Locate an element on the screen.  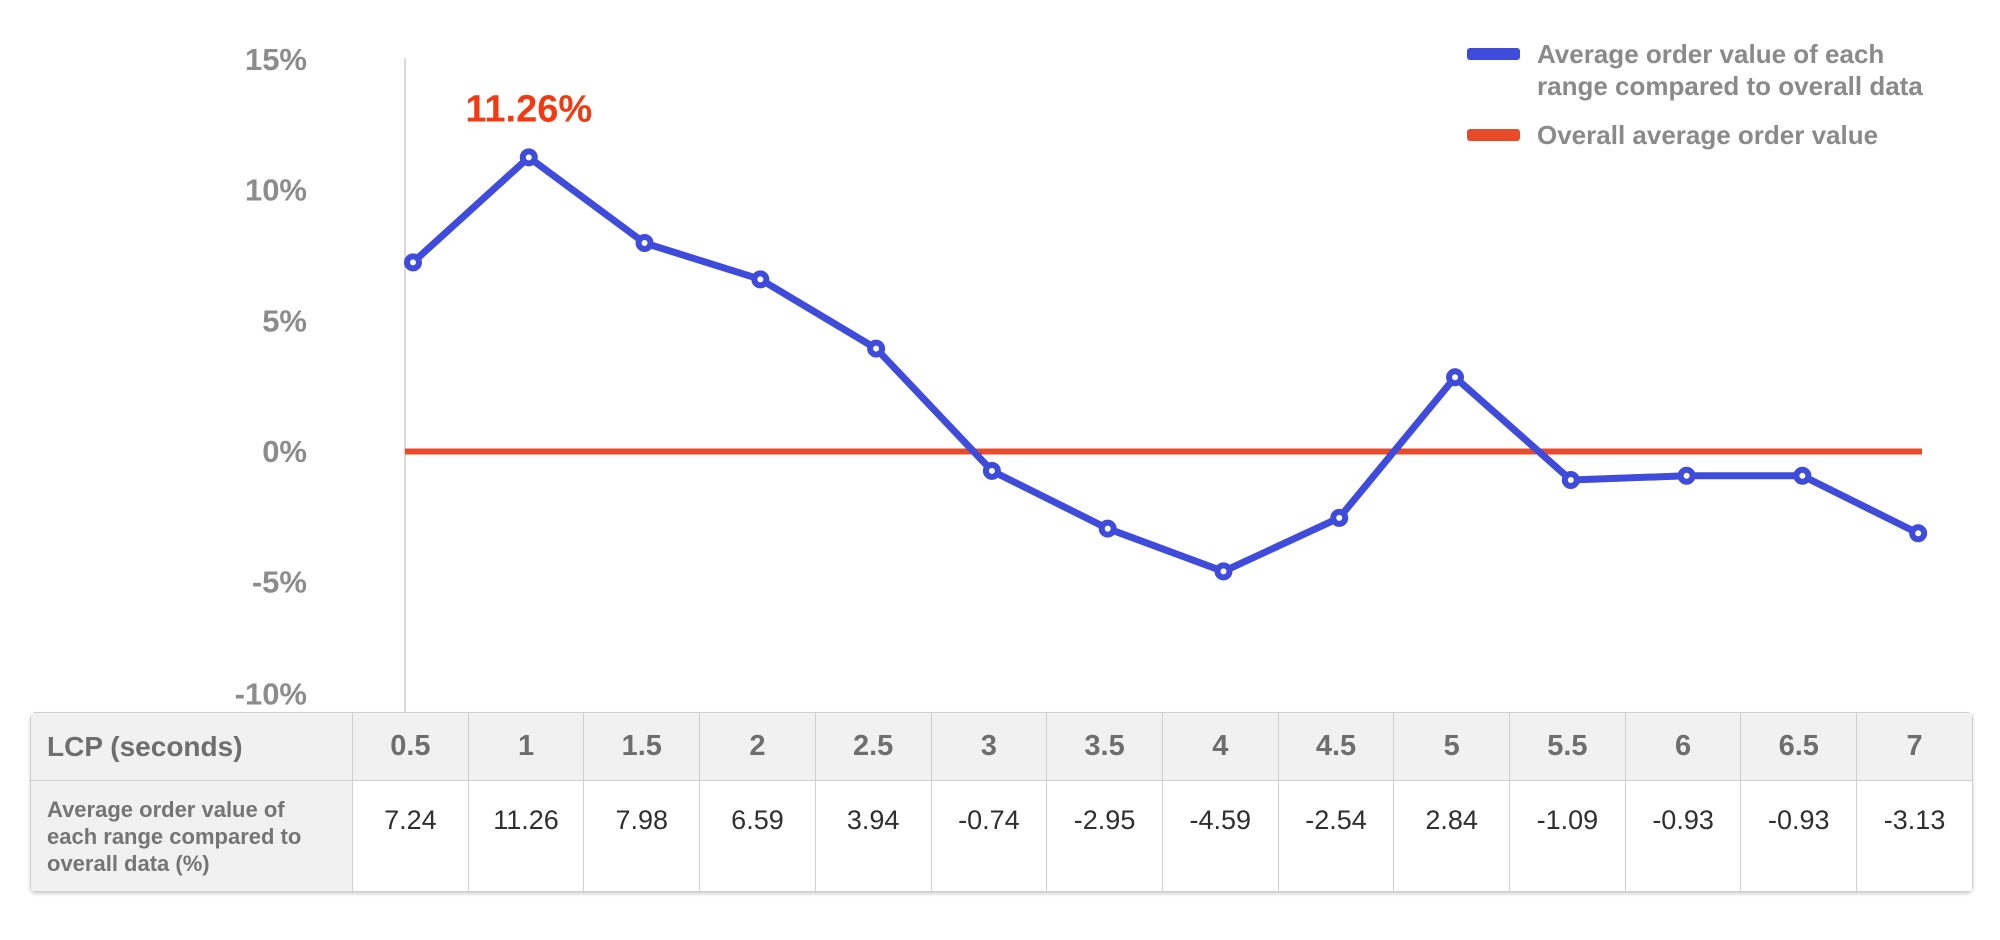
table-cell-value: 7.24 is located at coordinates (410, 836).